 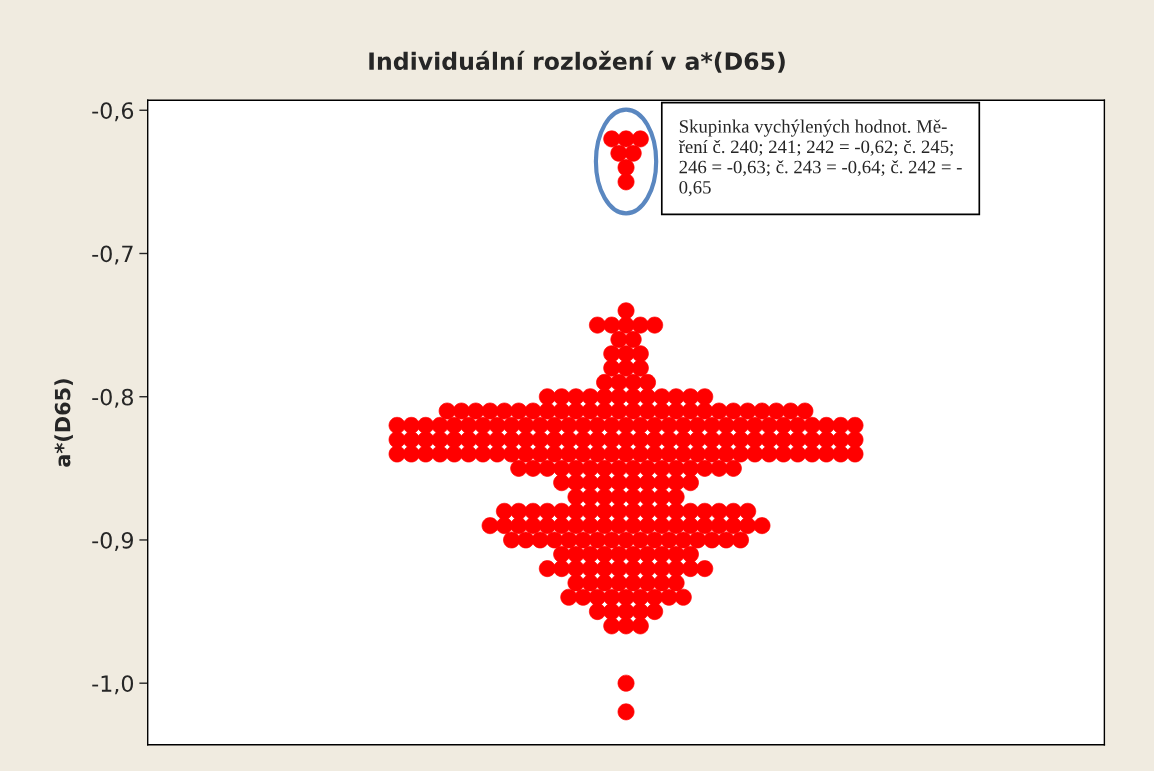 I want to click on y-tick-label: -0,6, so click(x=113, y=112).